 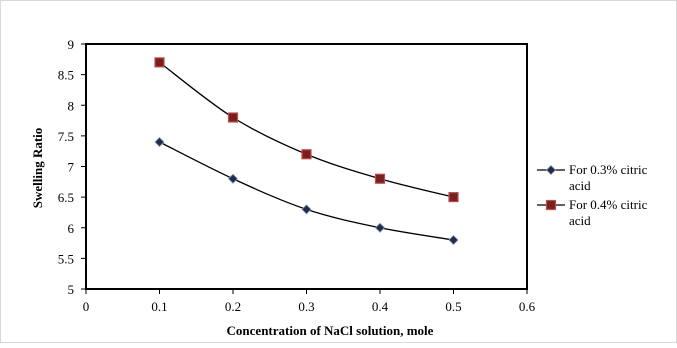 I want to click on legend-label: For 0.3% citric, so click(x=608, y=169).